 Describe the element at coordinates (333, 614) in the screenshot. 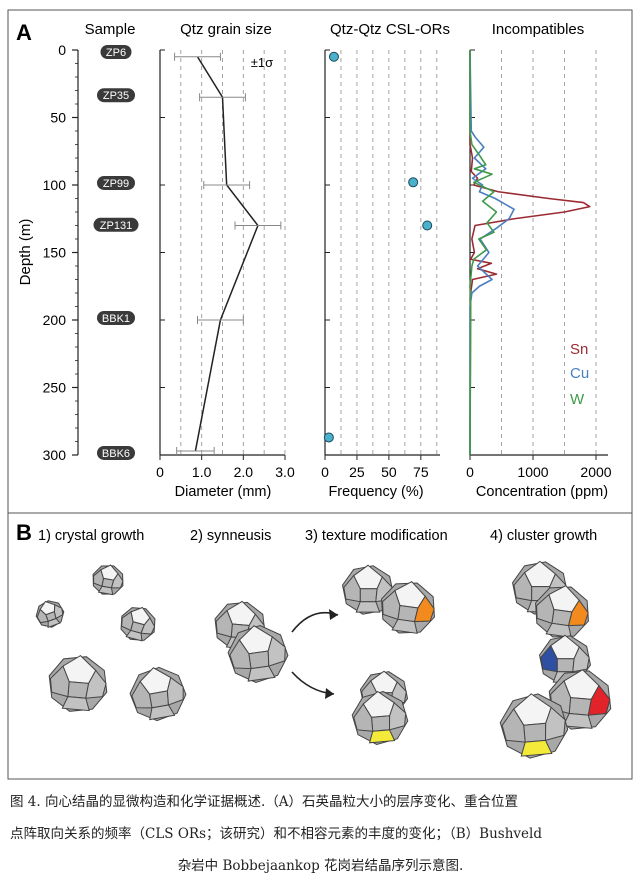

I see `arrow-upper-head` at that location.